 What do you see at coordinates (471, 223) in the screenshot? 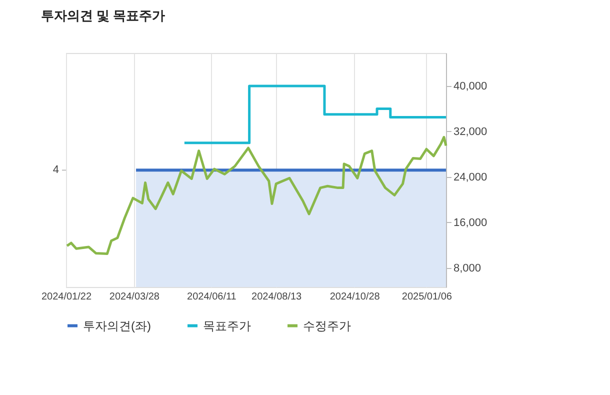
I see `y-tick-label: 16,000` at bounding box center [471, 223].